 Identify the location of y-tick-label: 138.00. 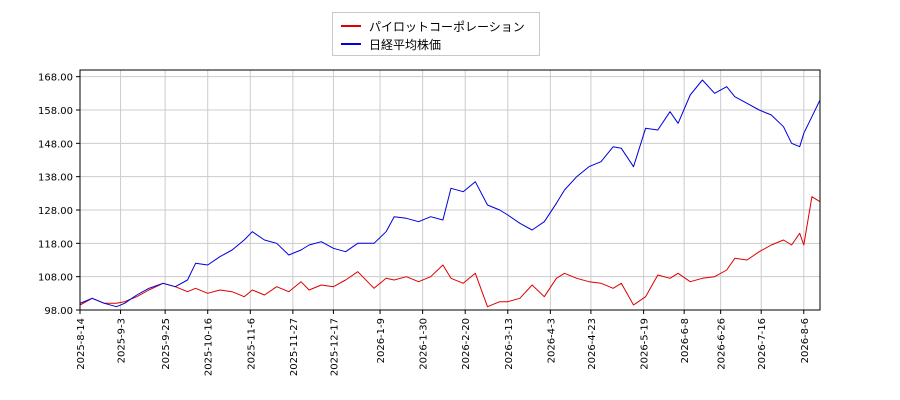
(55, 178).